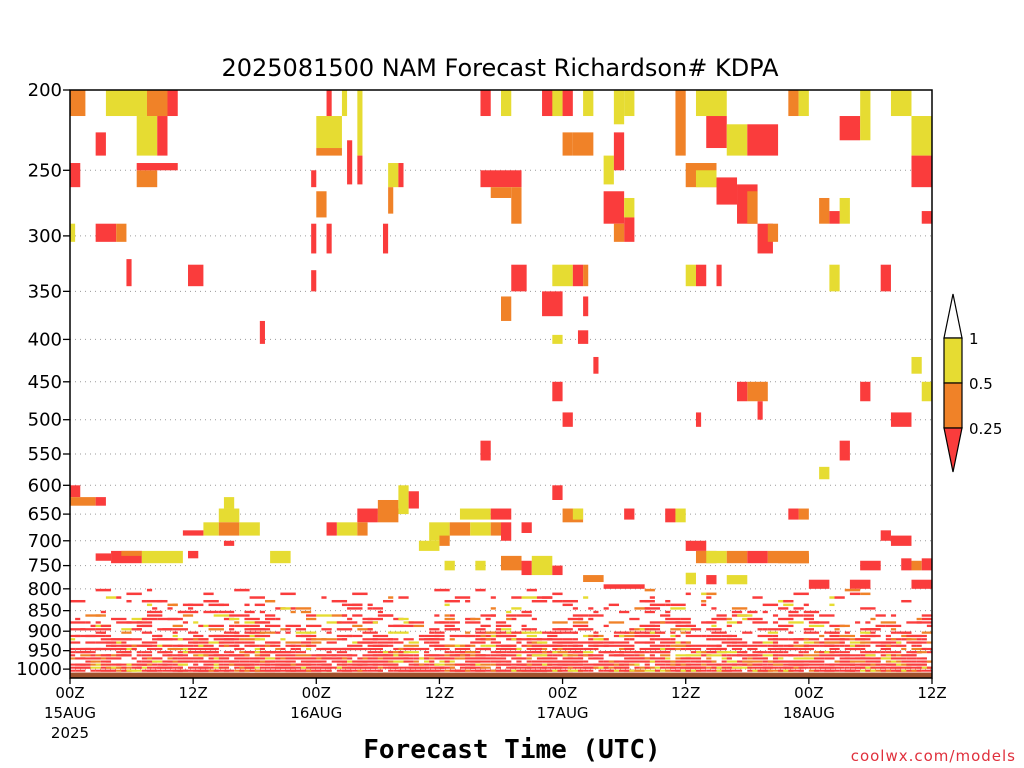 The height and width of the screenshot is (768, 1024). I want to click on y-tick-label: 200, so click(45, 90).